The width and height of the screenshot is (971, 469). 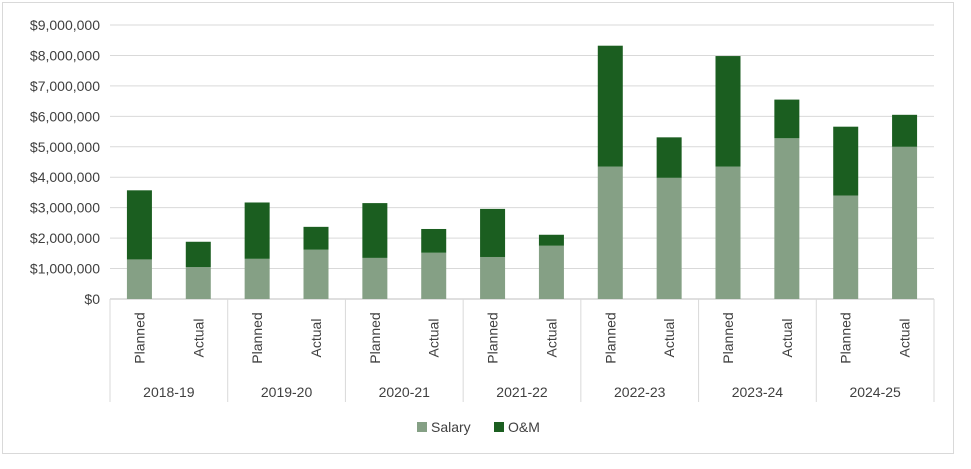 What do you see at coordinates (65, 86) in the screenshot?
I see `y-tick-label: $7,000,000` at bounding box center [65, 86].